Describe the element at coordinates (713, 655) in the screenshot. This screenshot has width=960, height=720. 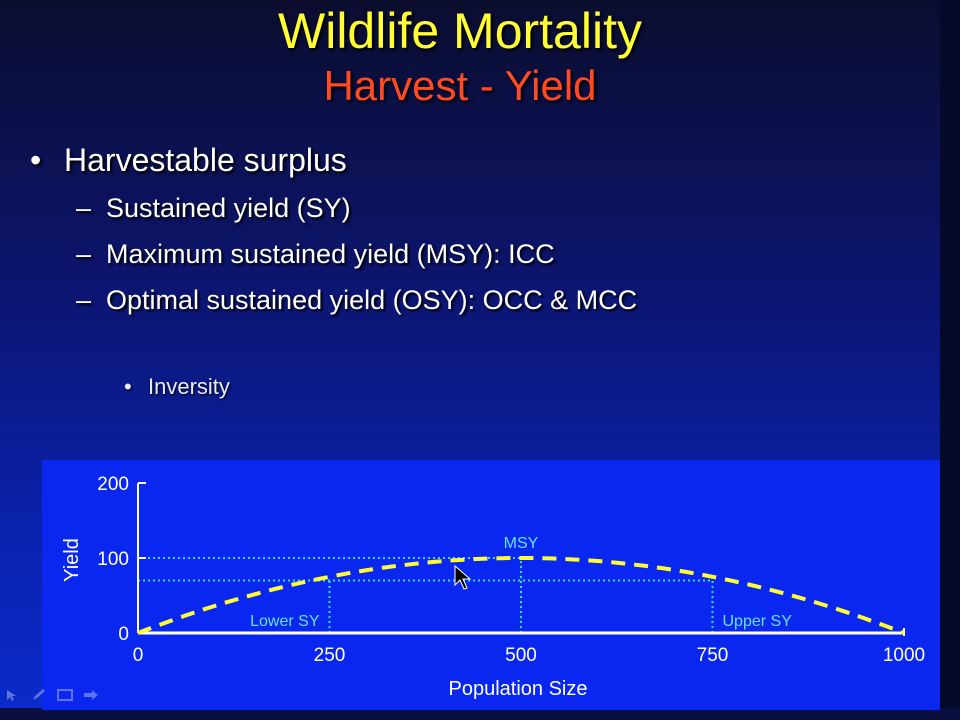
I see `x-tick-label: 750` at that location.